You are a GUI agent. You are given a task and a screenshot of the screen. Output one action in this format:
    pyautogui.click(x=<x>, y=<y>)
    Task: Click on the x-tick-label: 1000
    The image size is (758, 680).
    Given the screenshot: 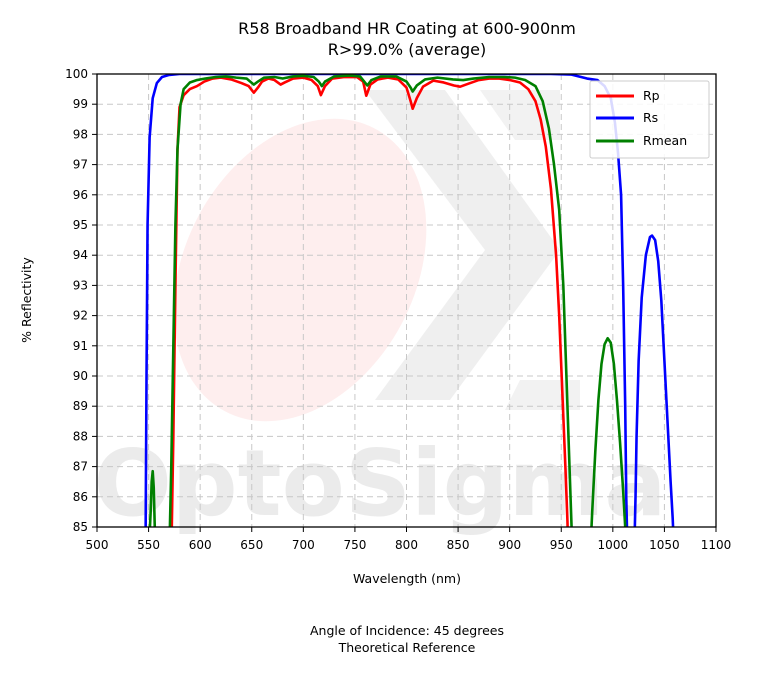 What is the action you would take?
    pyautogui.click(x=613, y=545)
    